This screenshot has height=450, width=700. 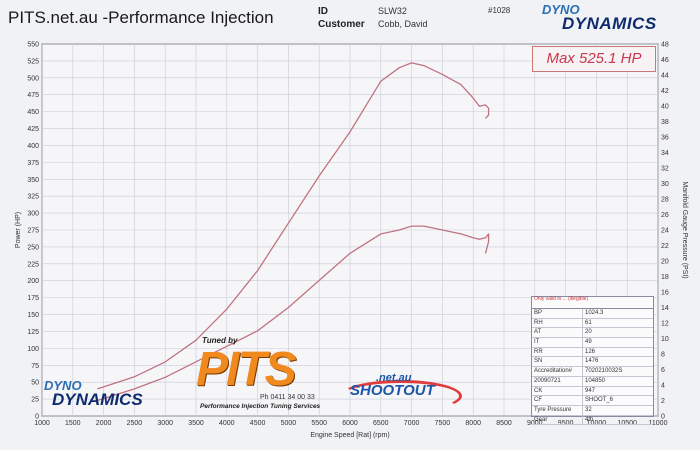 I want to click on x-tick-label: 6500, so click(x=381, y=423).